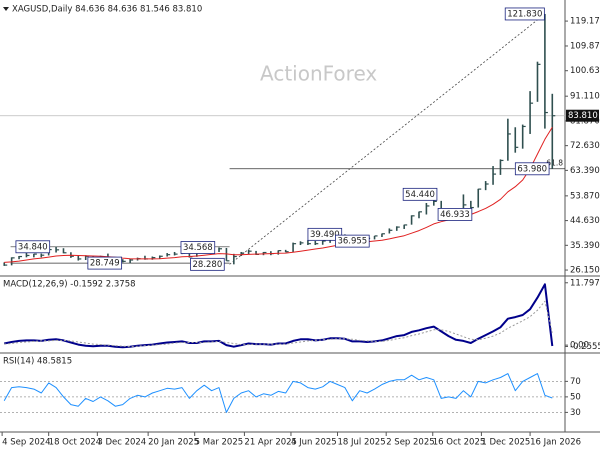 The width and height of the screenshot is (600, 450). I want to click on y-tick-label: 70, so click(575, 382).